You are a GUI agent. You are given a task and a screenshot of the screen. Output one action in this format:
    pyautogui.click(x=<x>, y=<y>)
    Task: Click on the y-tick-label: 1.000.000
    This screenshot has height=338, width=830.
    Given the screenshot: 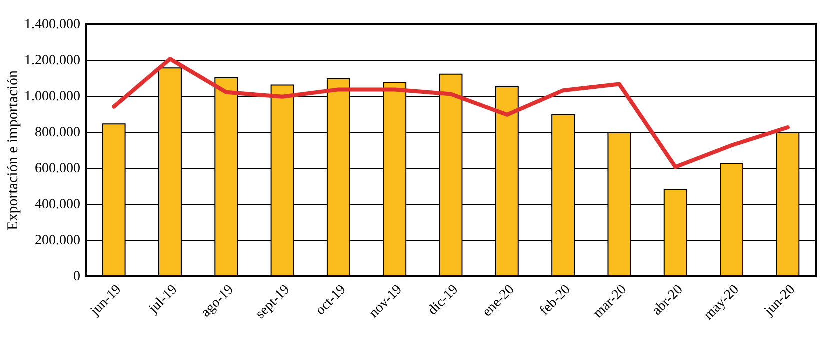 What is the action you would take?
    pyautogui.click(x=52, y=97)
    